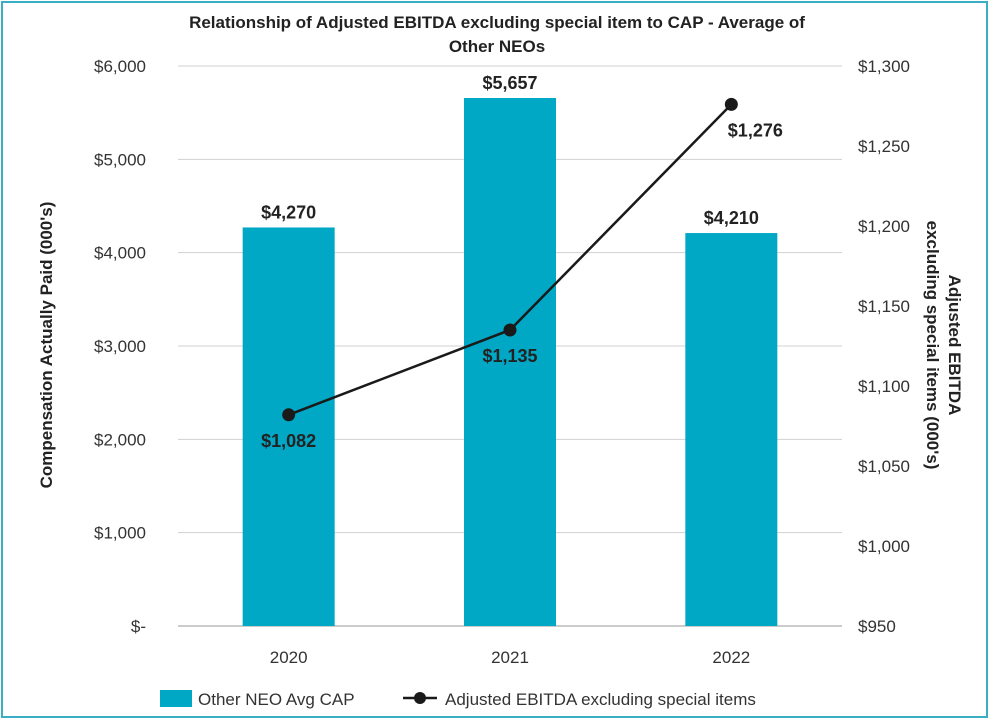 This screenshot has width=993, height=723. Describe the element at coordinates (176, 698) in the screenshot. I see `legend-bar-swatch` at that location.